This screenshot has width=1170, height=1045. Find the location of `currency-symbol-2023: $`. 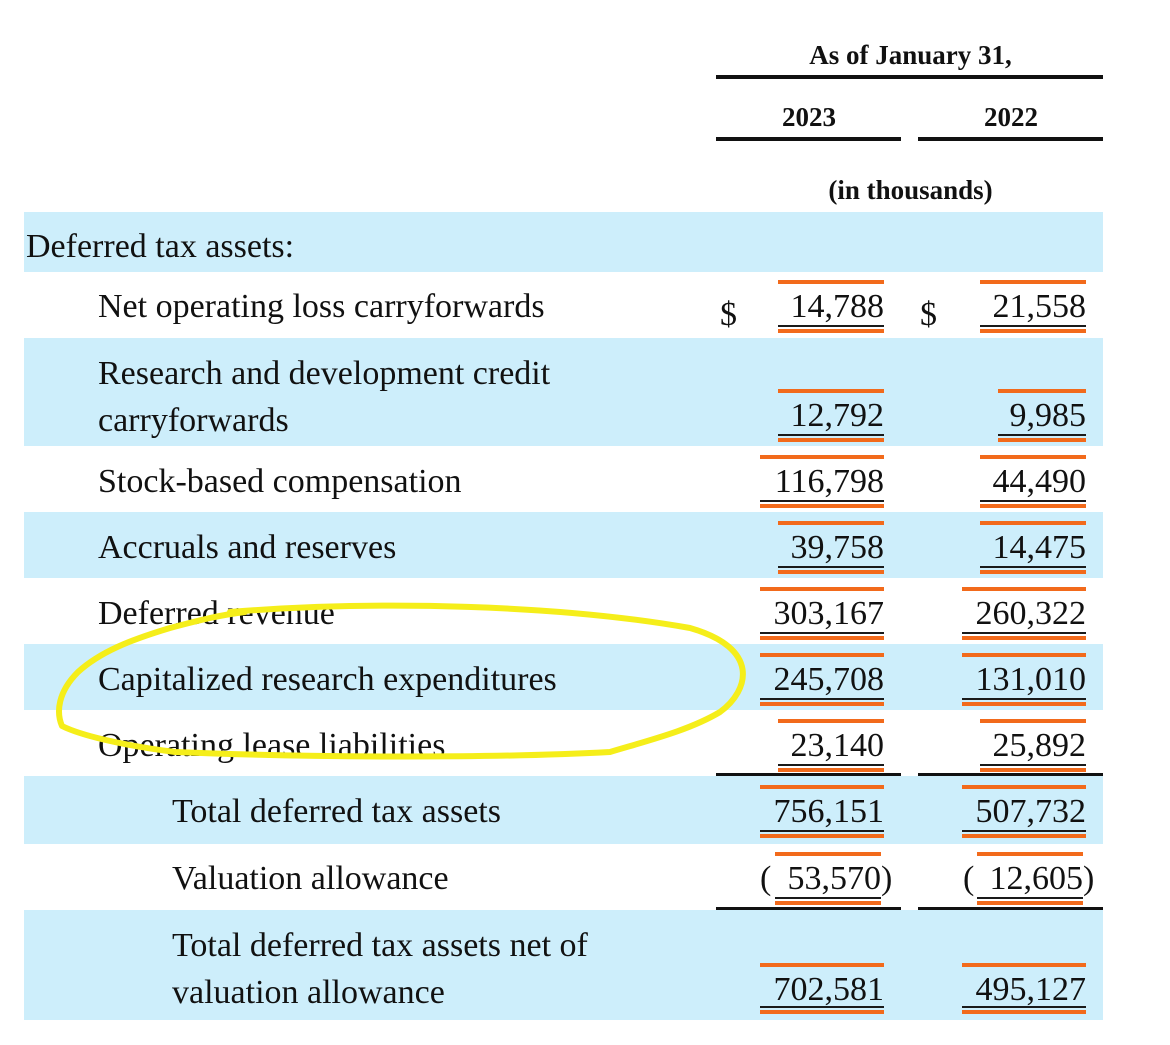

currency-symbol-2023: $ is located at coordinates (728, 314).